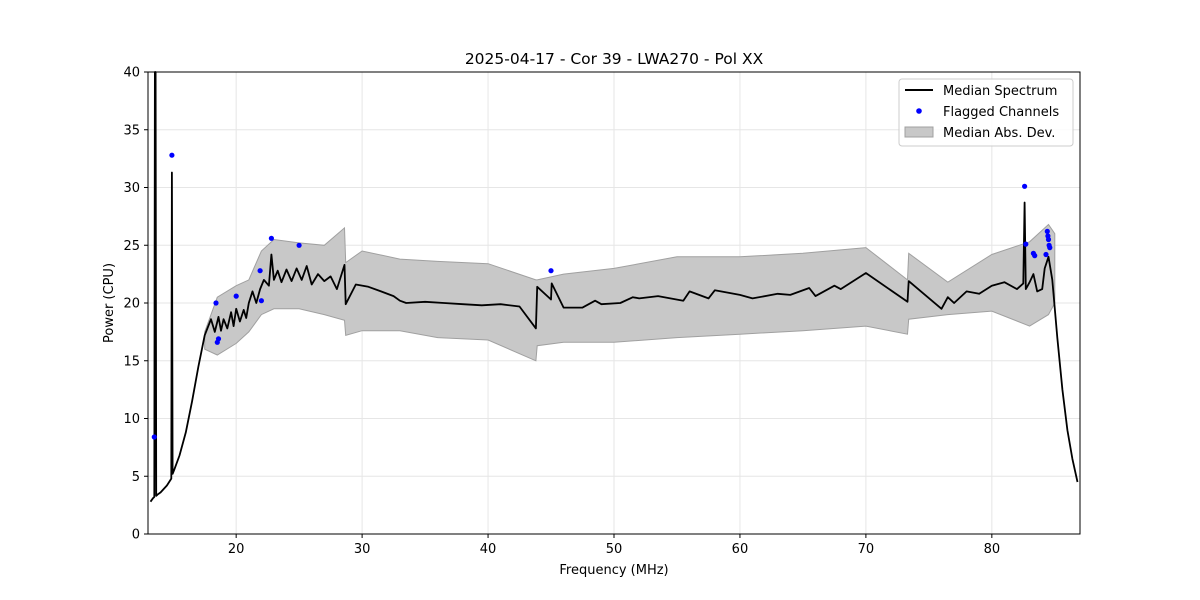 Image resolution: width=1200 pixels, height=600 pixels. Describe the element at coordinates (992, 549) in the screenshot. I see `x-tick-label: 80` at that location.